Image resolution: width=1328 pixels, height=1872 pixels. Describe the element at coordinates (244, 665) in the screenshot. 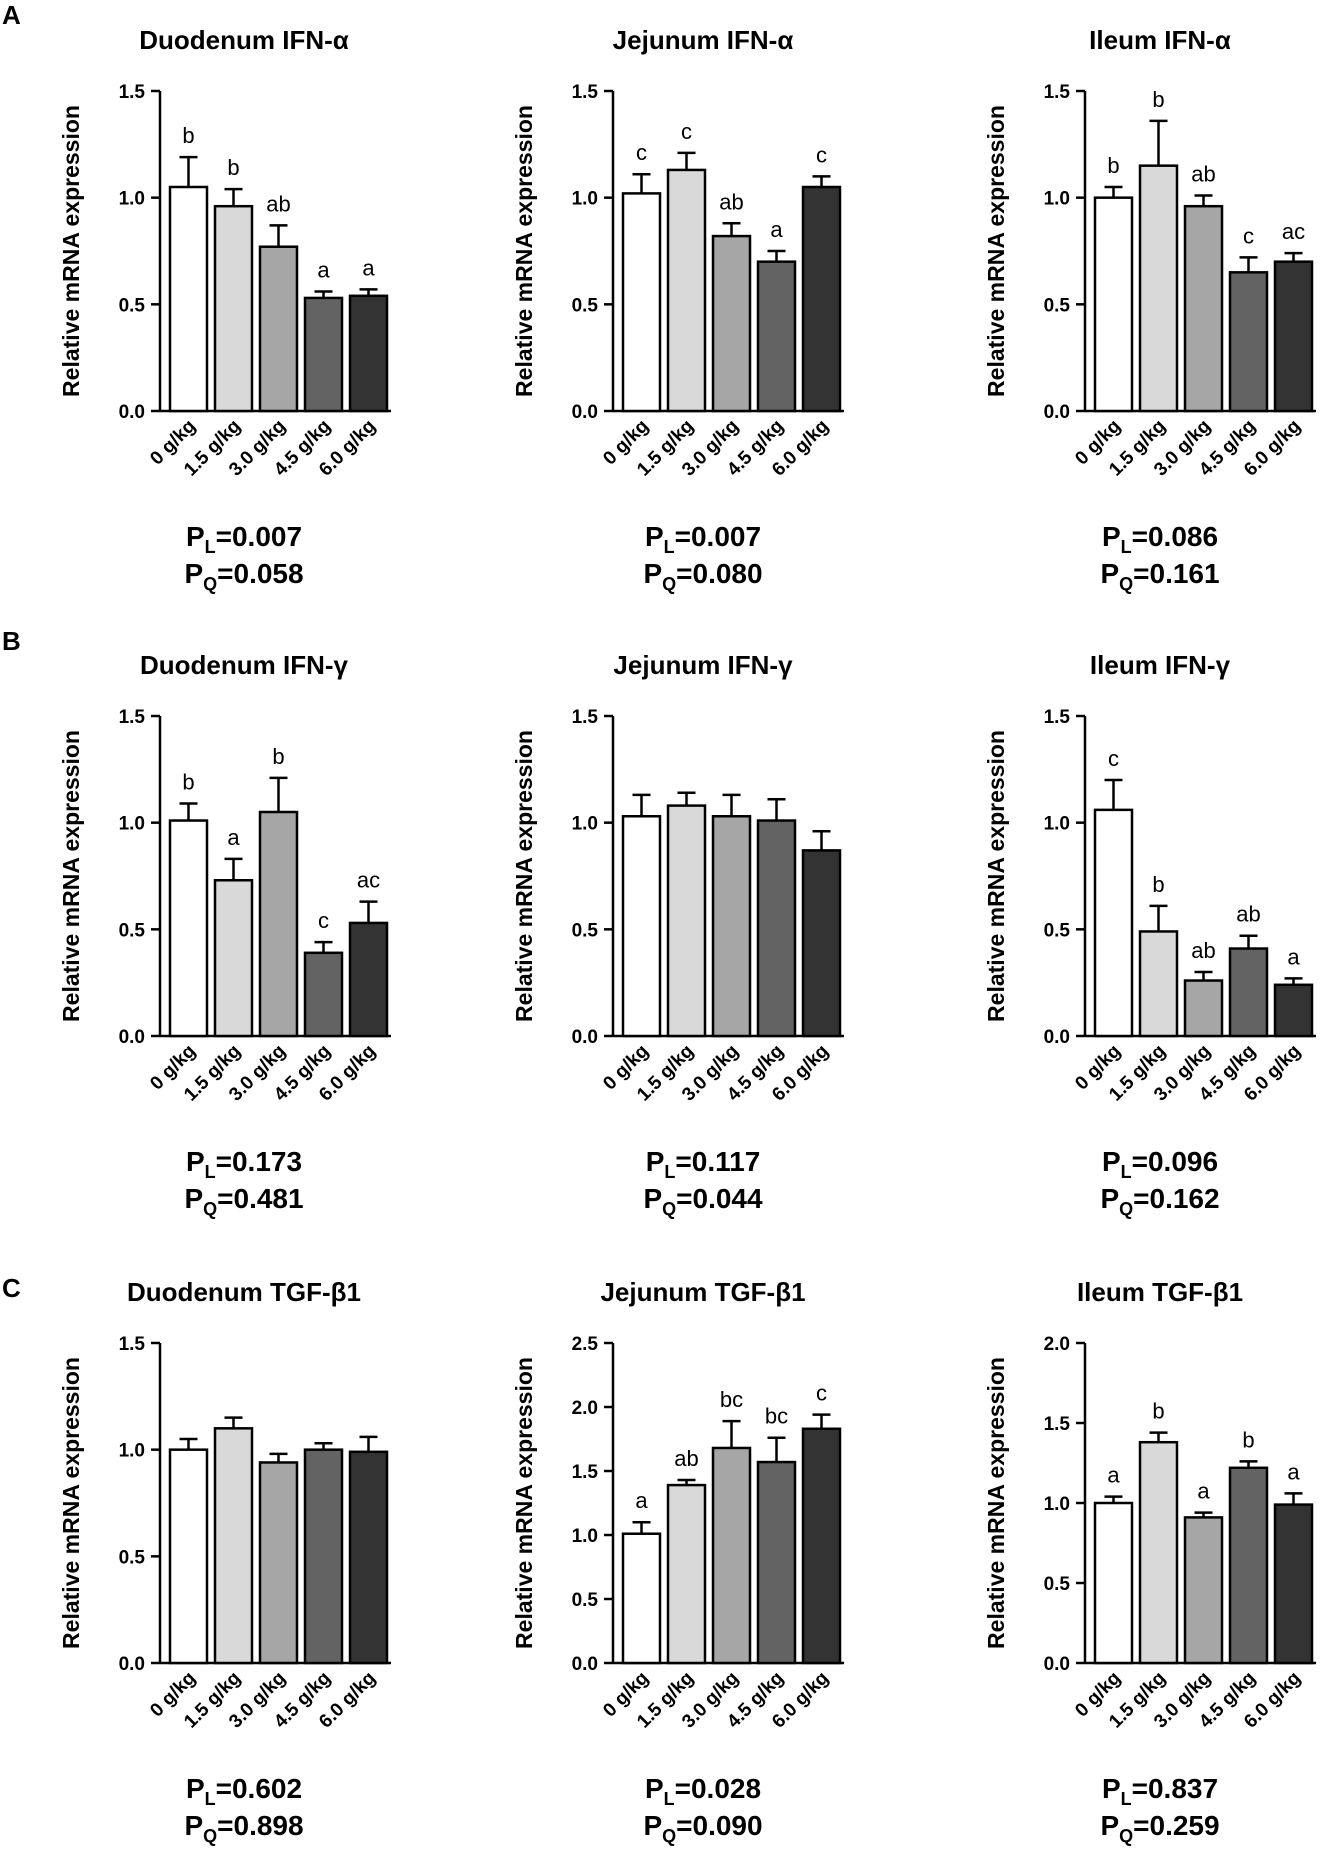

I see `chart-title: Duodenum IFN-γ` at that location.